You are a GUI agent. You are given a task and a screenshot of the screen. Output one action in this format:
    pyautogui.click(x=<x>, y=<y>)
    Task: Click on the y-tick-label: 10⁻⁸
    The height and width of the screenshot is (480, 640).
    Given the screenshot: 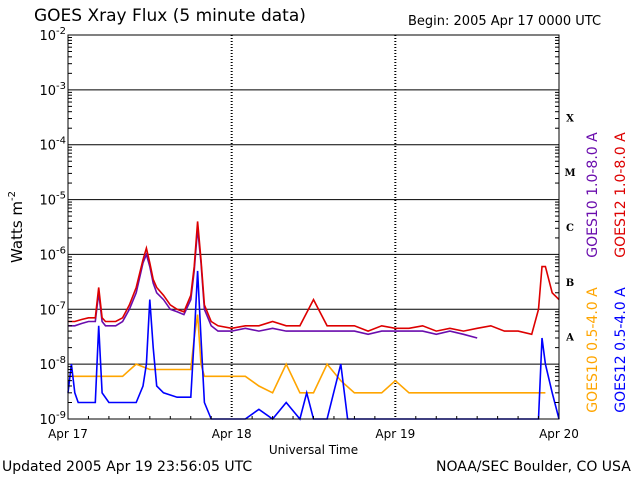 What is the action you would take?
    pyautogui.click(x=52, y=364)
    